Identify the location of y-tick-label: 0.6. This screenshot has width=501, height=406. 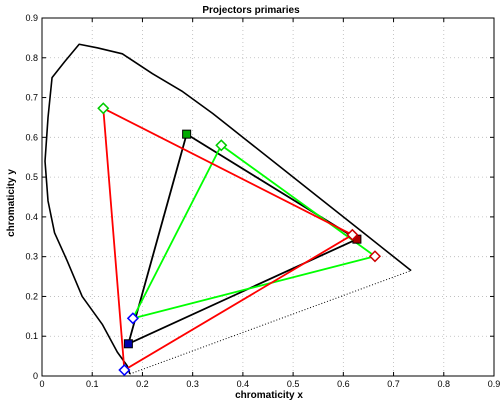
(31, 137).